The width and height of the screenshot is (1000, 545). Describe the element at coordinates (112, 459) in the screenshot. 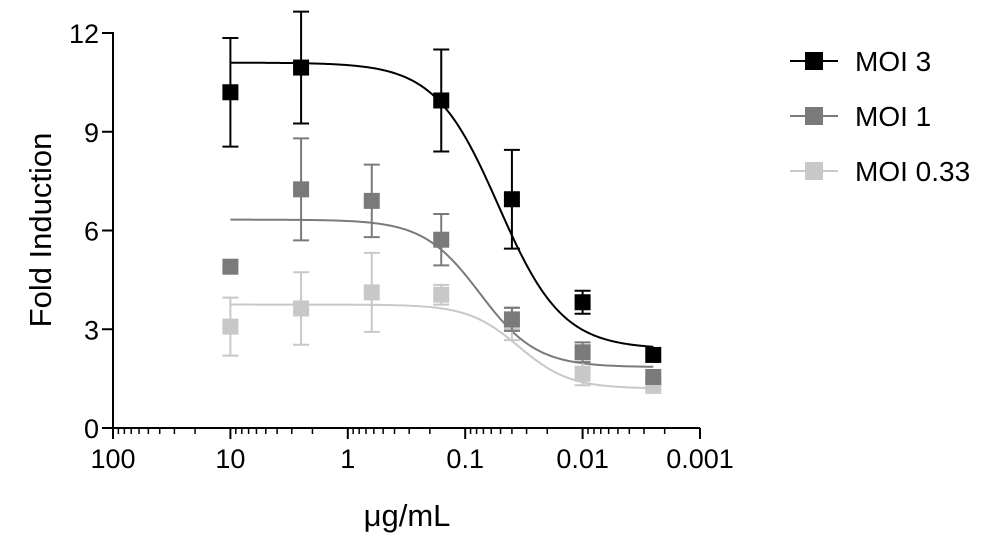

I see `x-tick-label: 100` at that location.